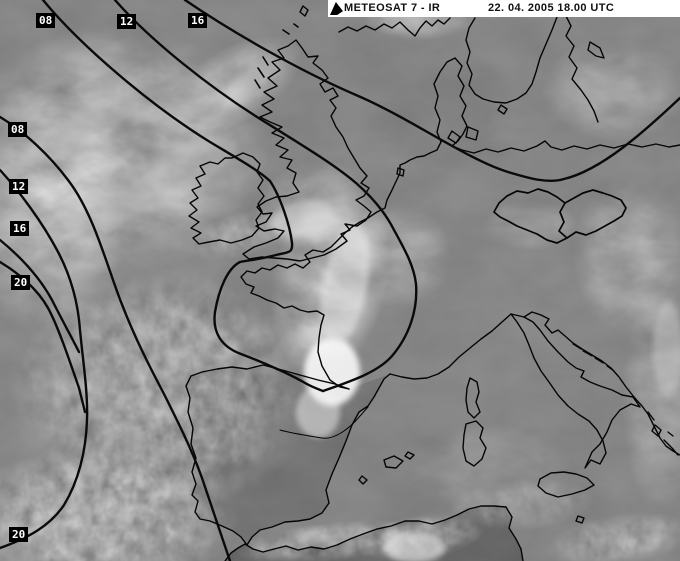 The height and width of the screenshot is (561, 680). I want to click on coast-dalmatian-islands, so click(593, 357).